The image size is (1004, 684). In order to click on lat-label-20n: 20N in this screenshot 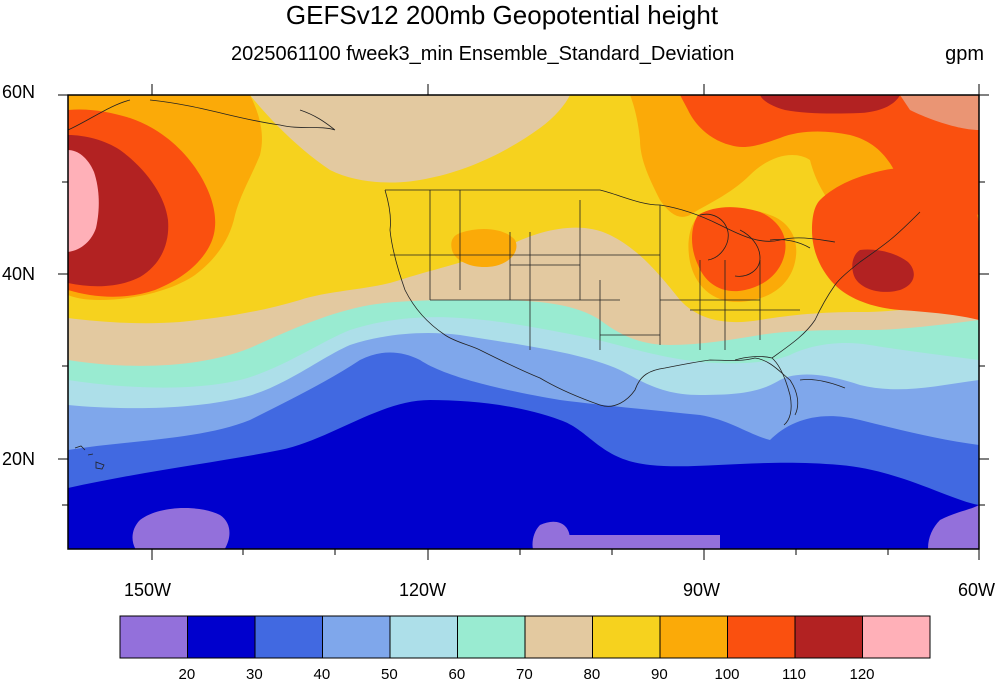, I will do `click(19, 459)`.